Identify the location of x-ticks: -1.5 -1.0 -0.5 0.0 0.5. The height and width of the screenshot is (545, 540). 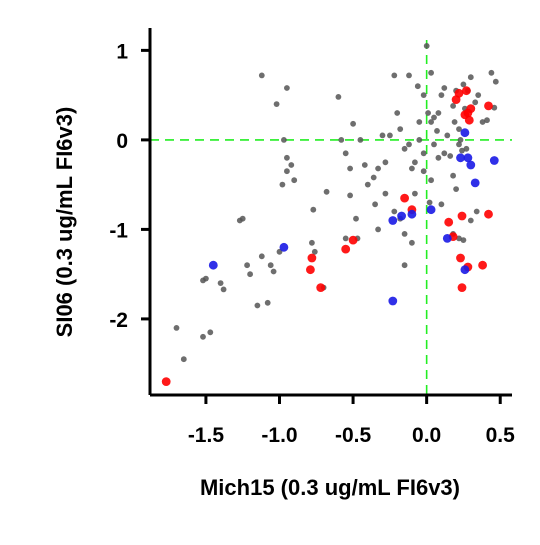
(351, 421).